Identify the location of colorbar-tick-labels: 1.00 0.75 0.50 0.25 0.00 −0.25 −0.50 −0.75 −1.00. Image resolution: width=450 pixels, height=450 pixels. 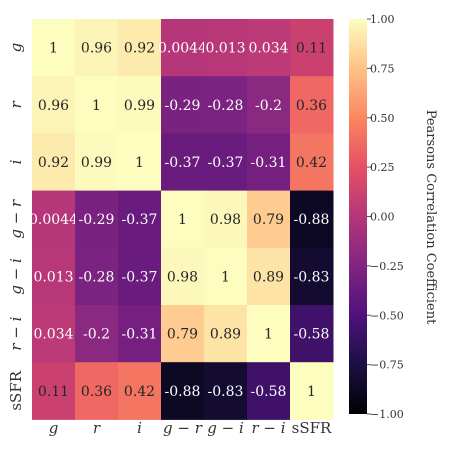
(385, 217).